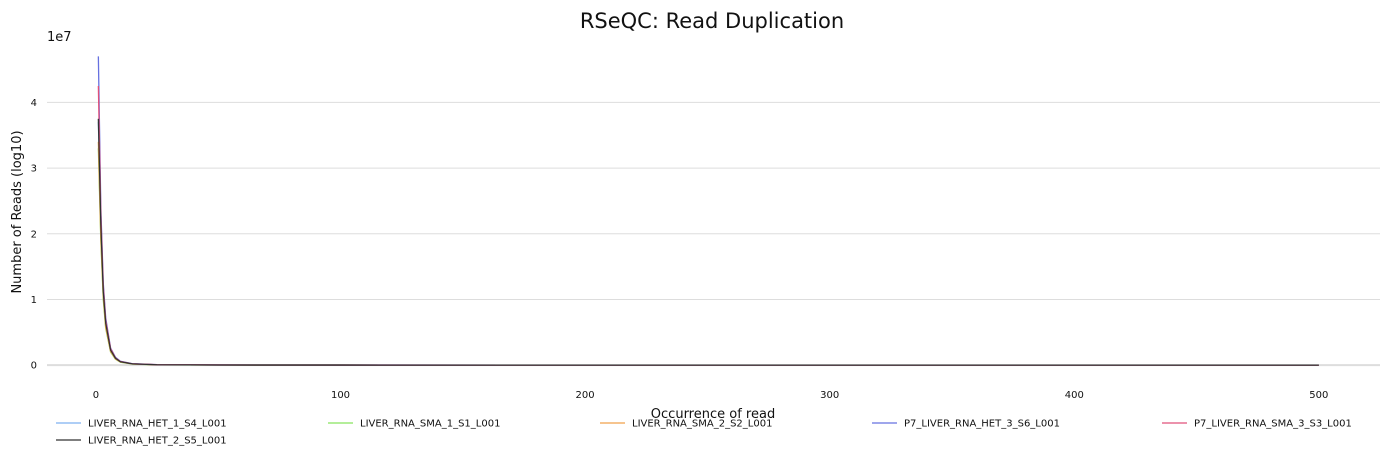 Image resolution: width=1389 pixels, height=460 pixels. Describe the element at coordinates (96, 395) in the screenshot. I see `x-tick-label: 0` at that location.